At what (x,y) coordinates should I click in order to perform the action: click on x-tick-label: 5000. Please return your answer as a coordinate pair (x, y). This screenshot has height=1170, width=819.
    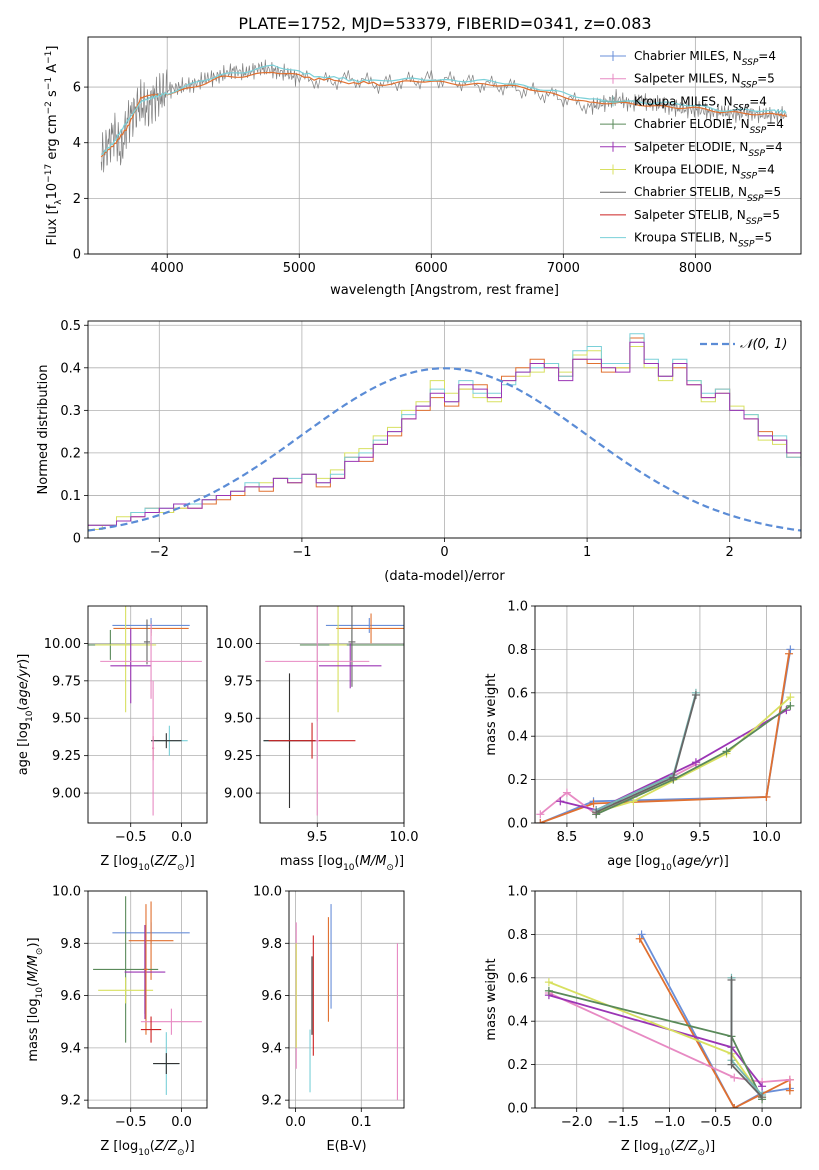
    Looking at the image, I should click on (299, 268).